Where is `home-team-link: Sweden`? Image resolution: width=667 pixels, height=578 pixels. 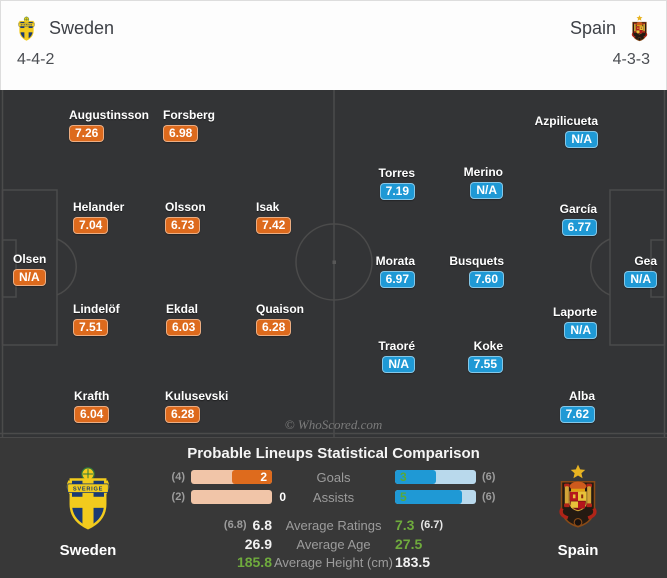
home-team-link: Sweden is located at coordinates (65, 28).